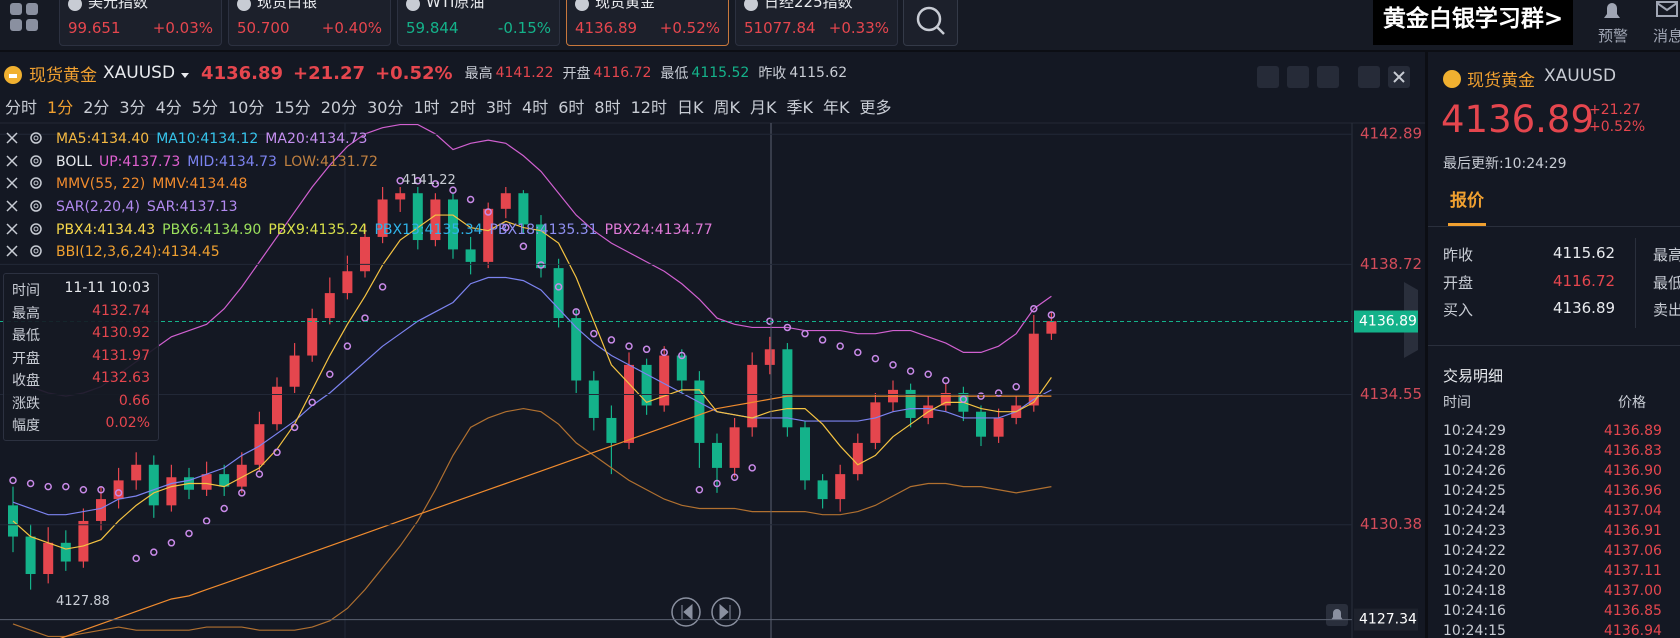 This screenshot has height=638, width=1680. Describe the element at coordinates (1369, 77) in the screenshot. I see `expand-button` at that location.